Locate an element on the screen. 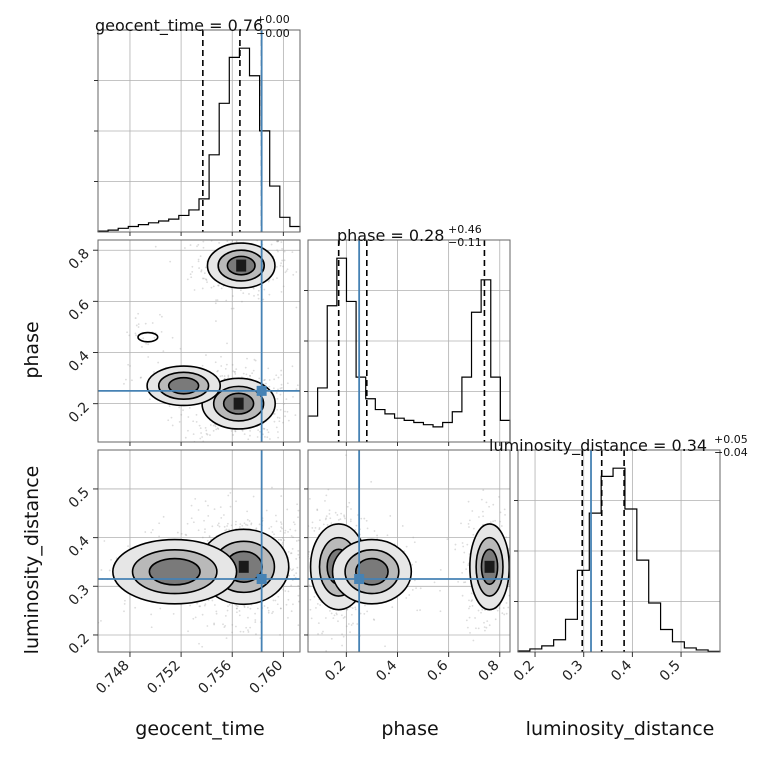  y-axis-label-luminosity-distance: luminosity_distance is located at coordinates (32, 560).